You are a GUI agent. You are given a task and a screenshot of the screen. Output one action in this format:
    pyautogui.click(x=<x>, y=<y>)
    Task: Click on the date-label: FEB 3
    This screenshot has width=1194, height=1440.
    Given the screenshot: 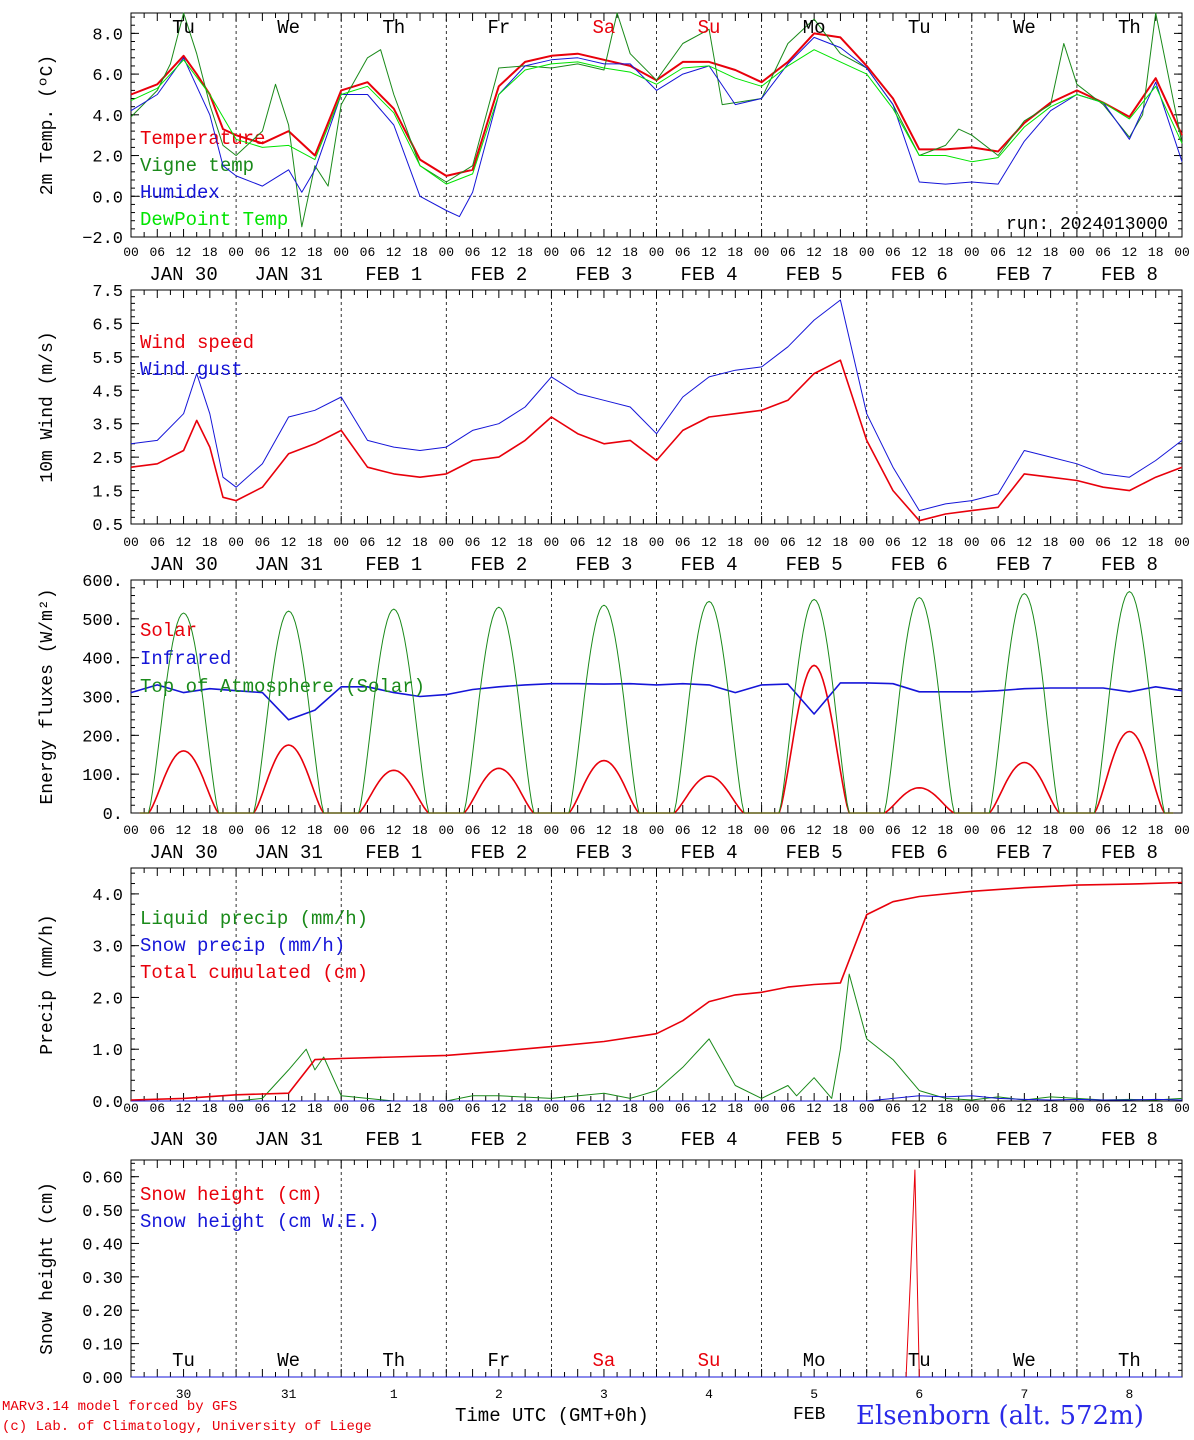 What is the action you would take?
    pyautogui.click(x=603, y=1140)
    